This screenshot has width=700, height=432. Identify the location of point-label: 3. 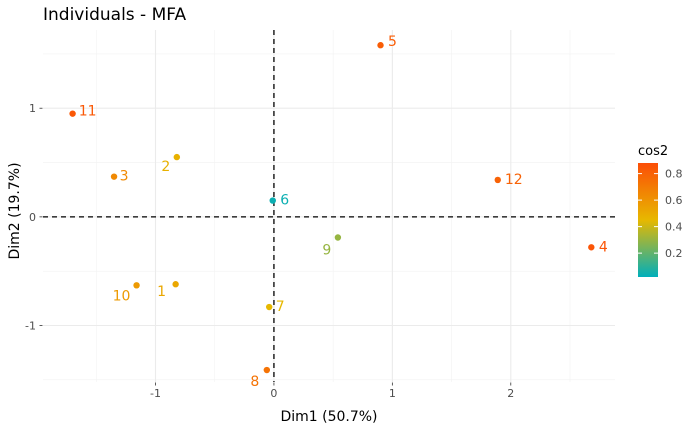
(124, 177).